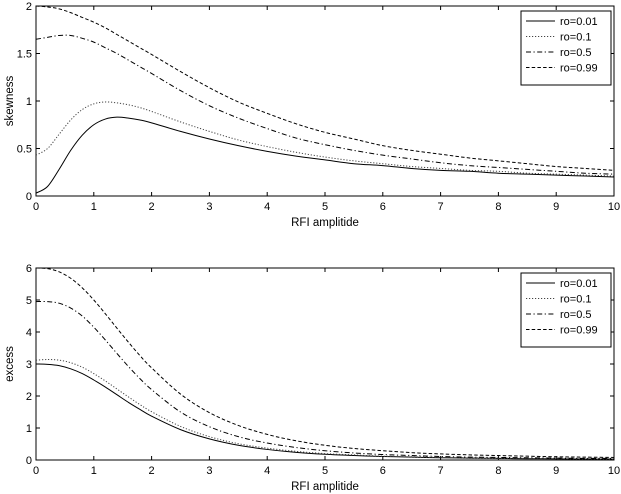 The image size is (621, 494). What do you see at coordinates (29, 365) in the screenshot?
I see `y-tick-label: 3` at bounding box center [29, 365].